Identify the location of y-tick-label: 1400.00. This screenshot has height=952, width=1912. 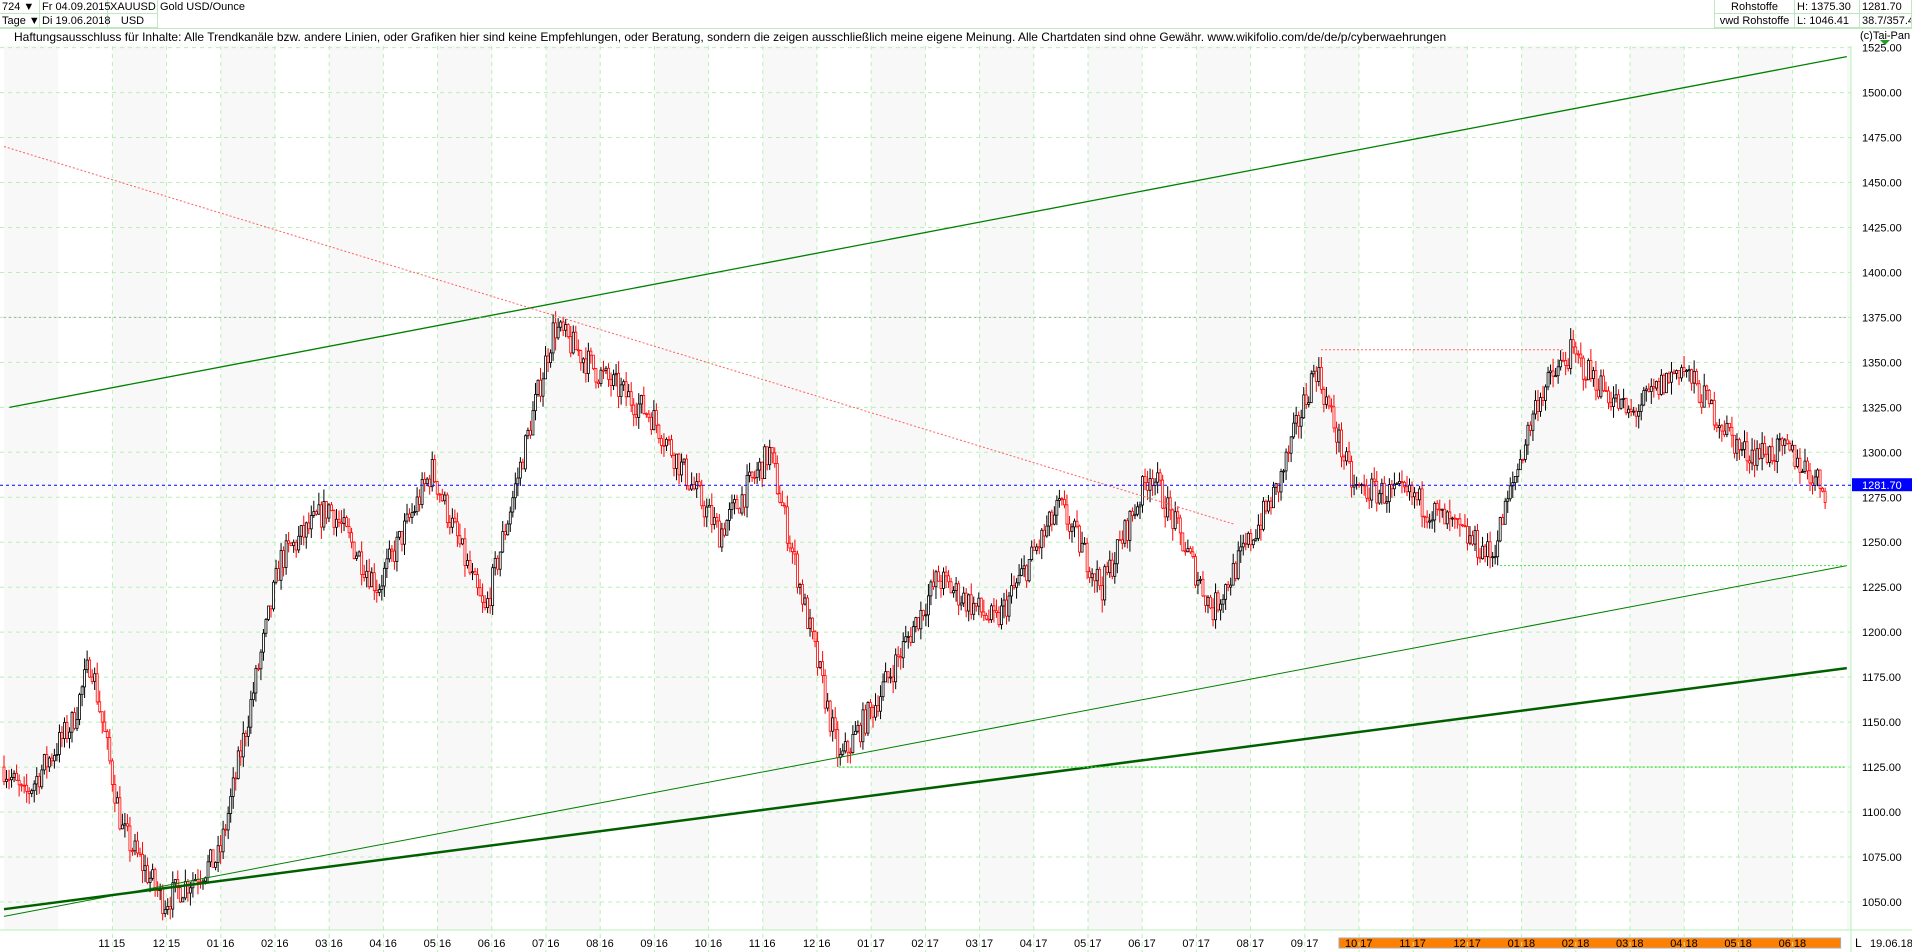
(1882, 273).